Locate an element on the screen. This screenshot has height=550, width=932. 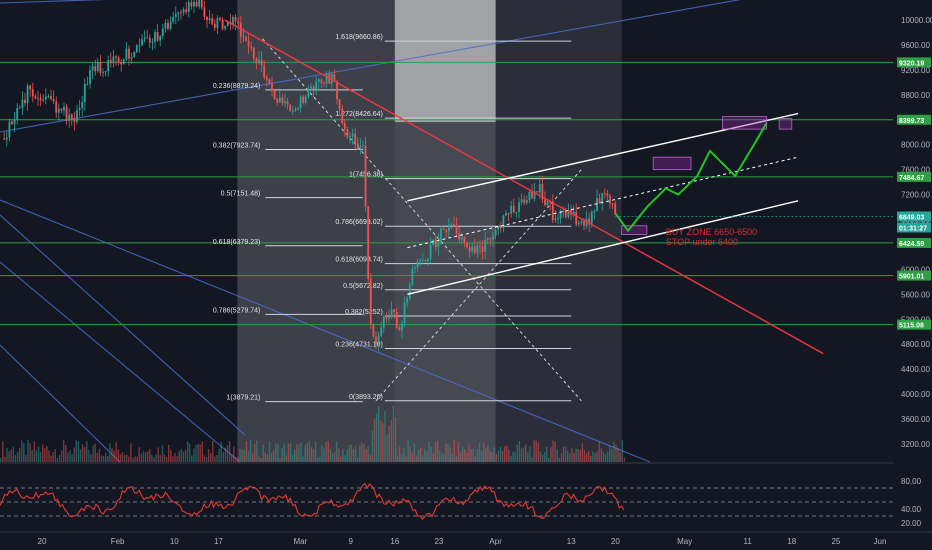
price-axis-tick: 5600.00 is located at coordinates (915, 294).